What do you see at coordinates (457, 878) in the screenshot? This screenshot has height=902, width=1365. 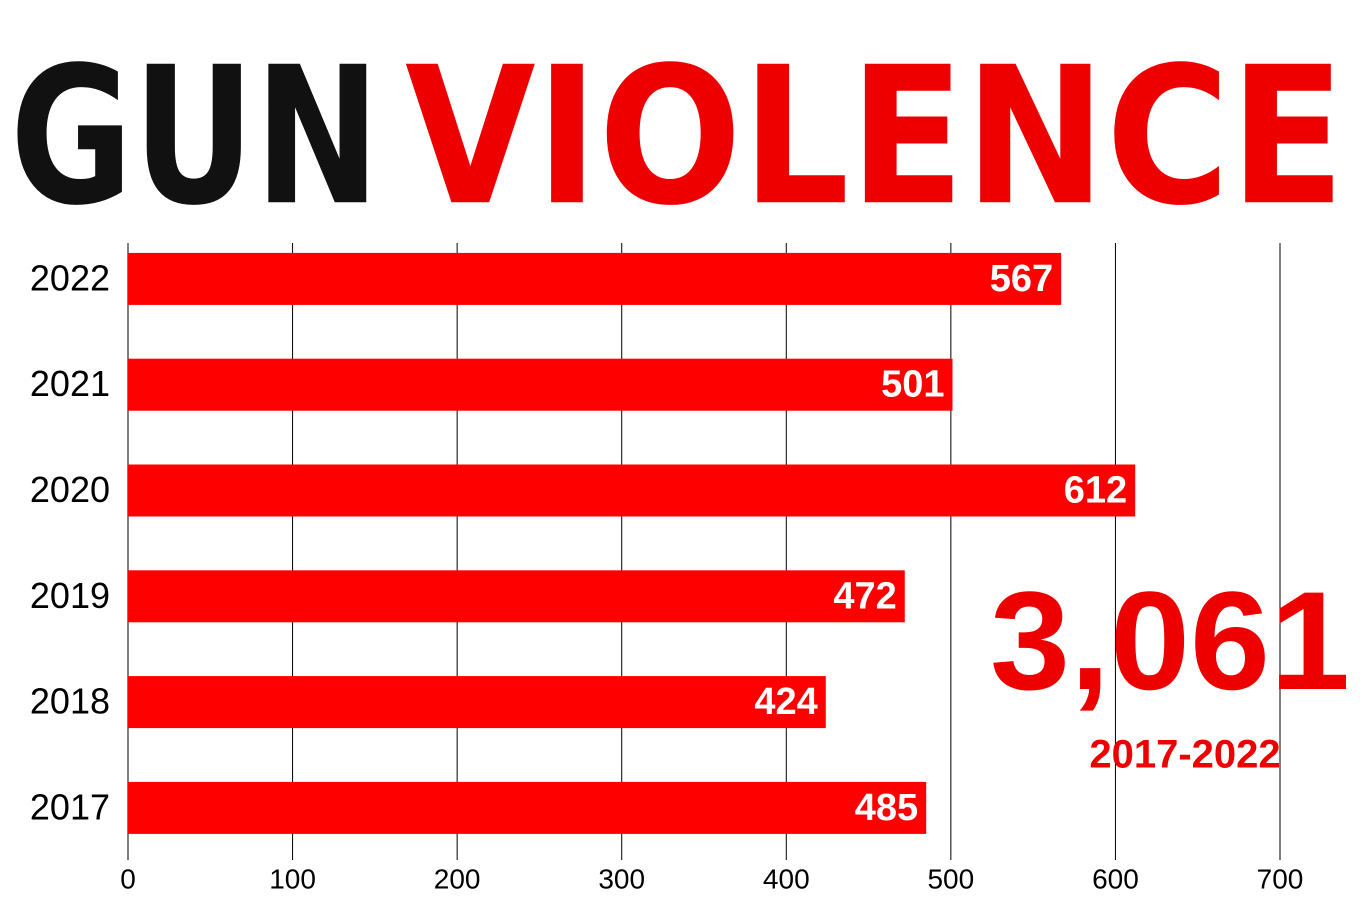 I see `x-tick-label: 200` at bounding box center [457, 878].